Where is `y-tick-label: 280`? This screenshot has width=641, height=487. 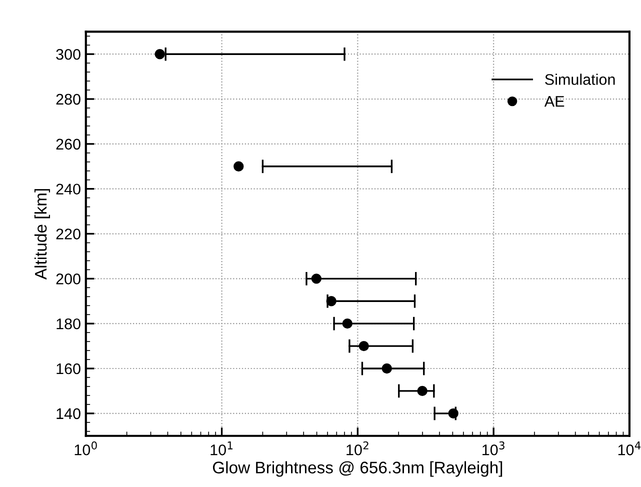
y-tick-label: 280 is located at coordinates (68, 99).